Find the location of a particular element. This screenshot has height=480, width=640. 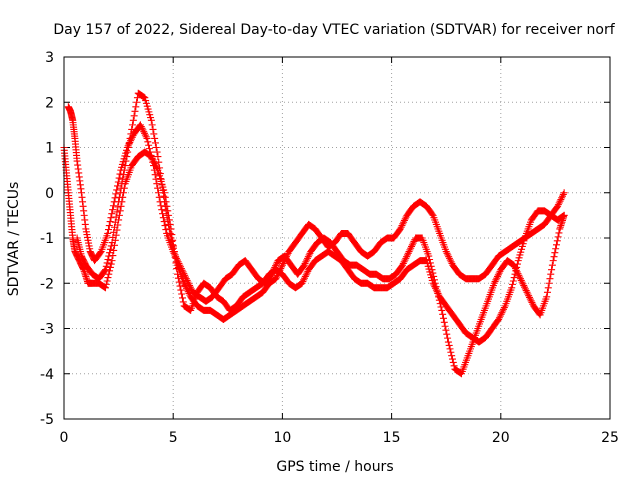

y-tick-label: -4 is located at coordinates (47, 375).